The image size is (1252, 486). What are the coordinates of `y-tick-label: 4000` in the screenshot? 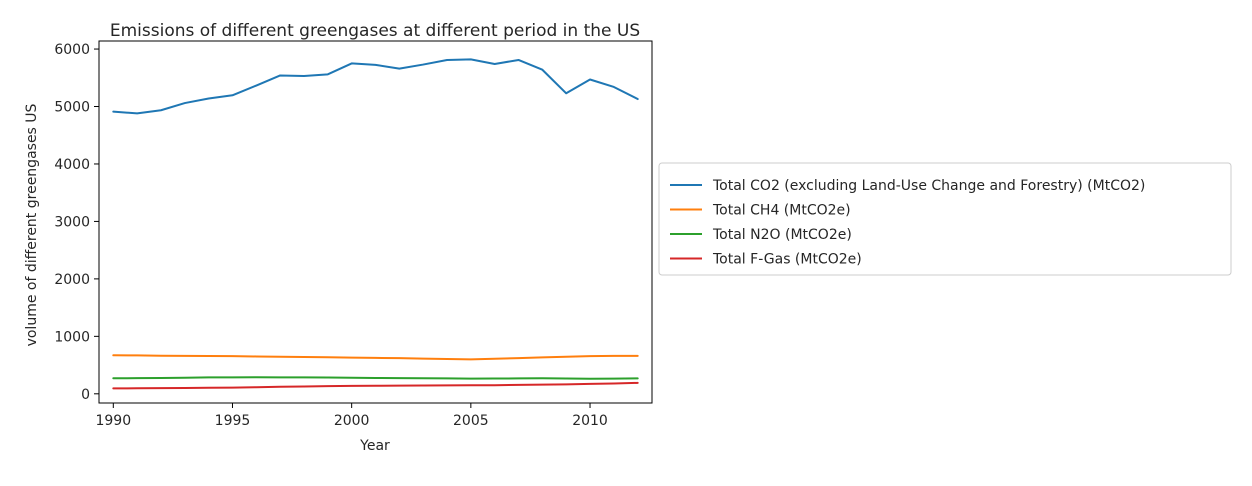 It's located at (72, 165).